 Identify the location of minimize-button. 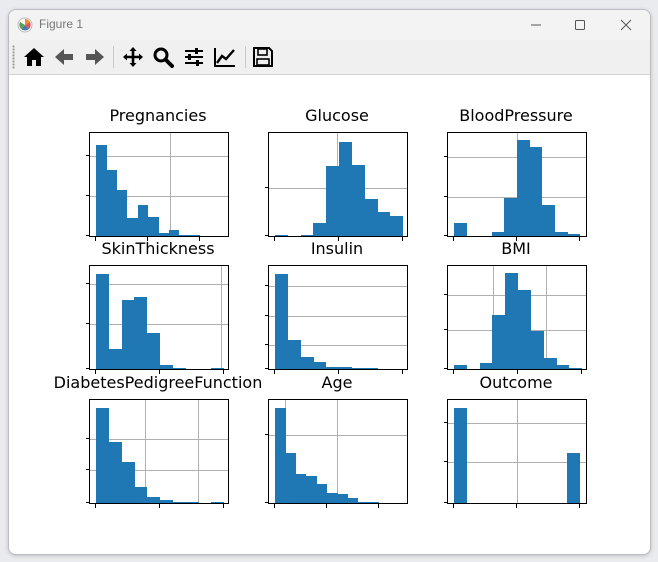
(536, 25).